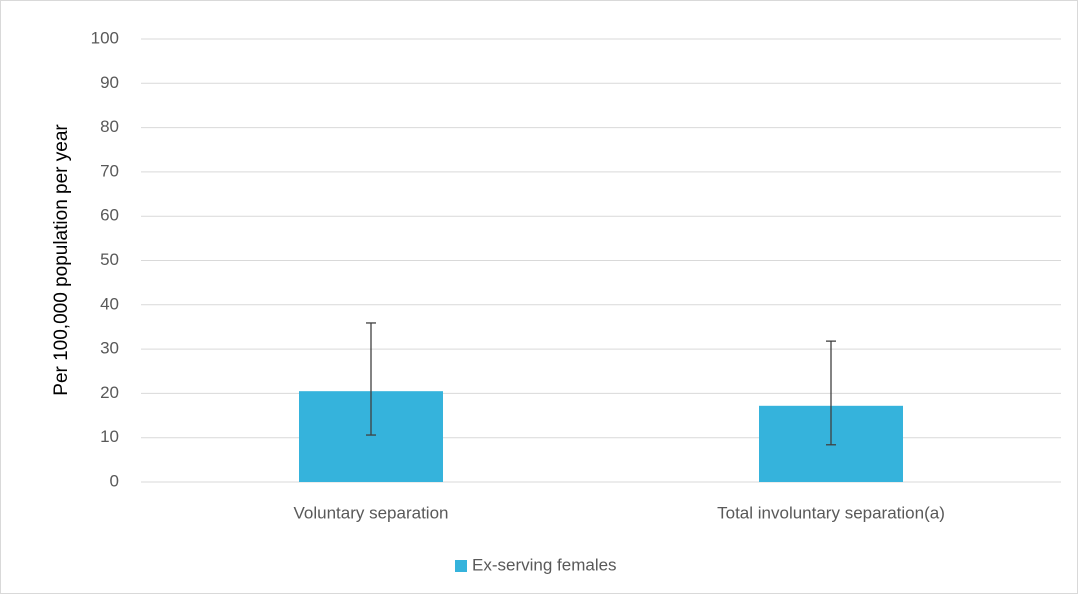 The height and width of the screenshot is (595, 1079). Describe the element at coordinates (109, 215) in the screenshot. I see `y-tick-label: 60` at that location.